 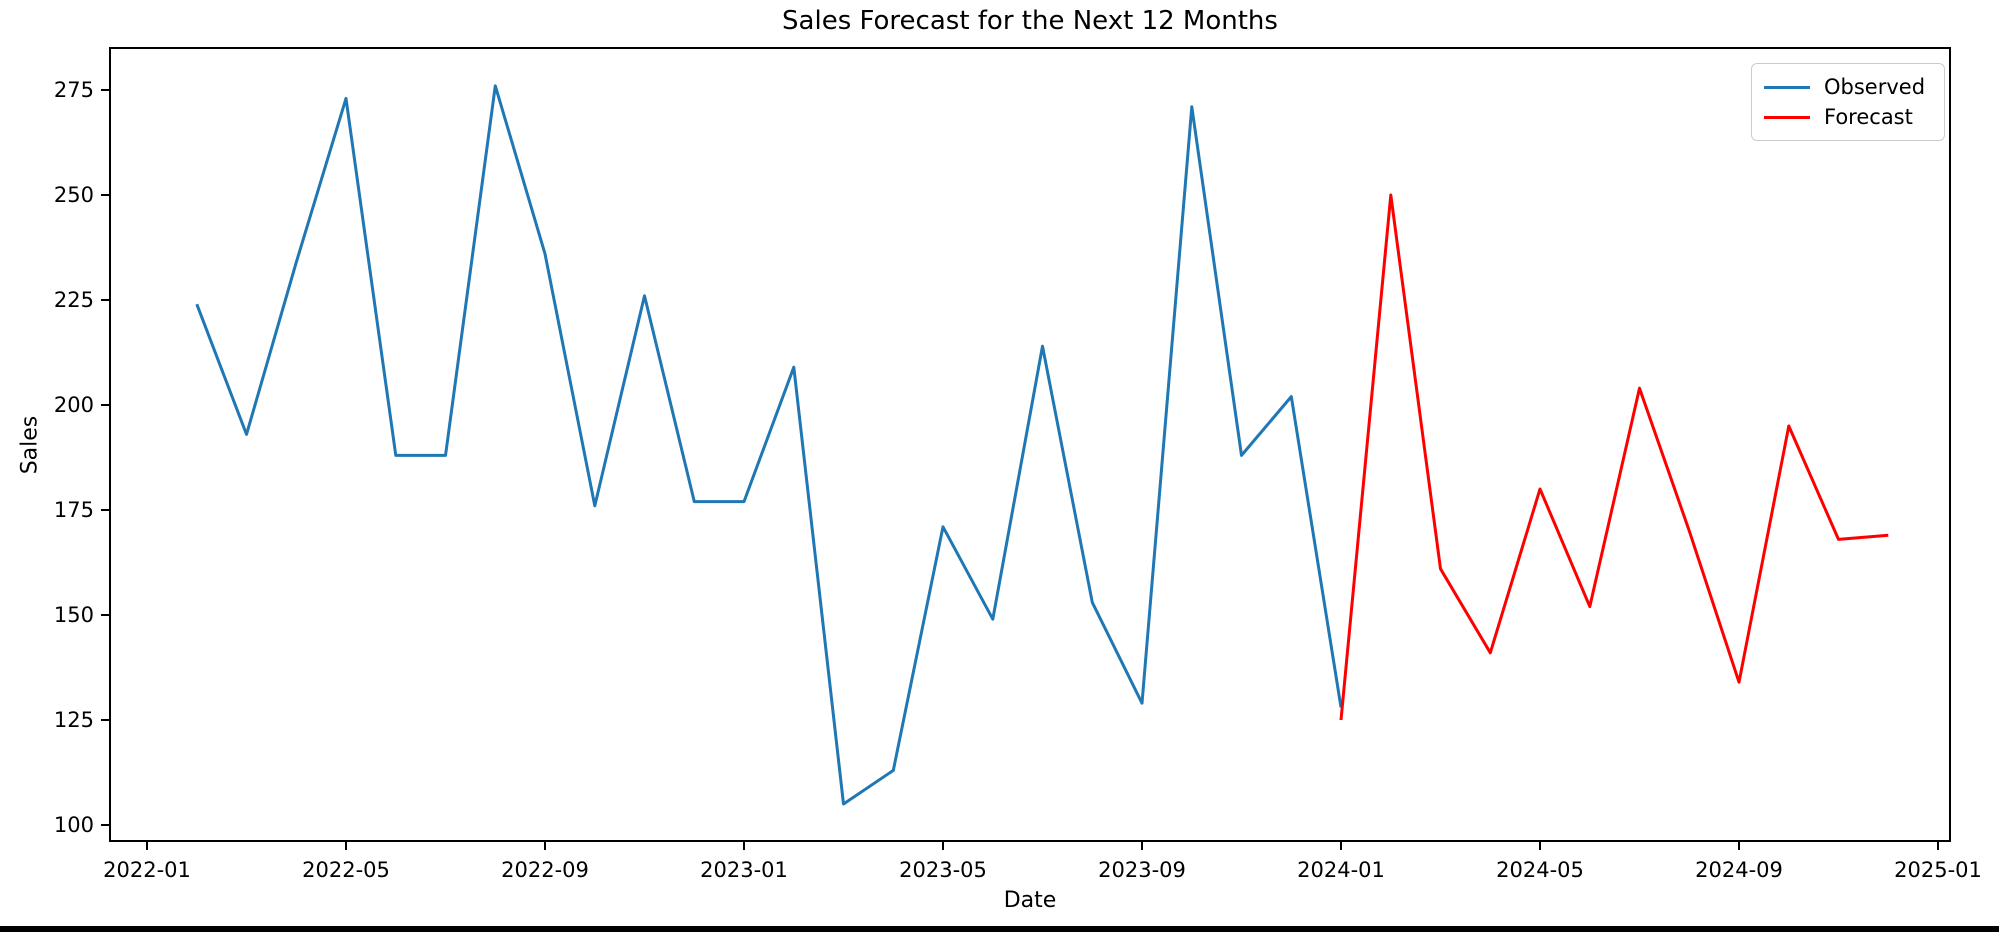 What do you see at coordinates (1142, 870) in the screenshot?
I see `x-tick-label: 2023-09` at bounding box center [1142, 870].